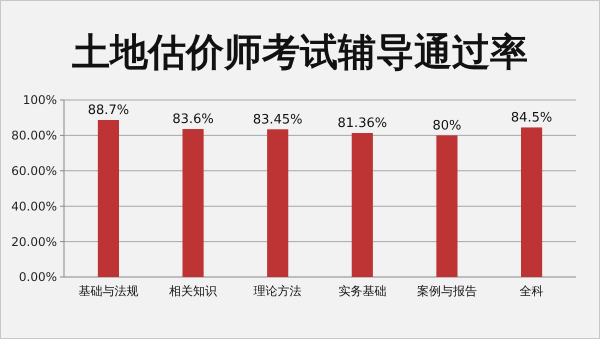 The width and height of the screenshot is (600, 339). I want to click on y-tick-label: 0.00%, so click(37, 277).